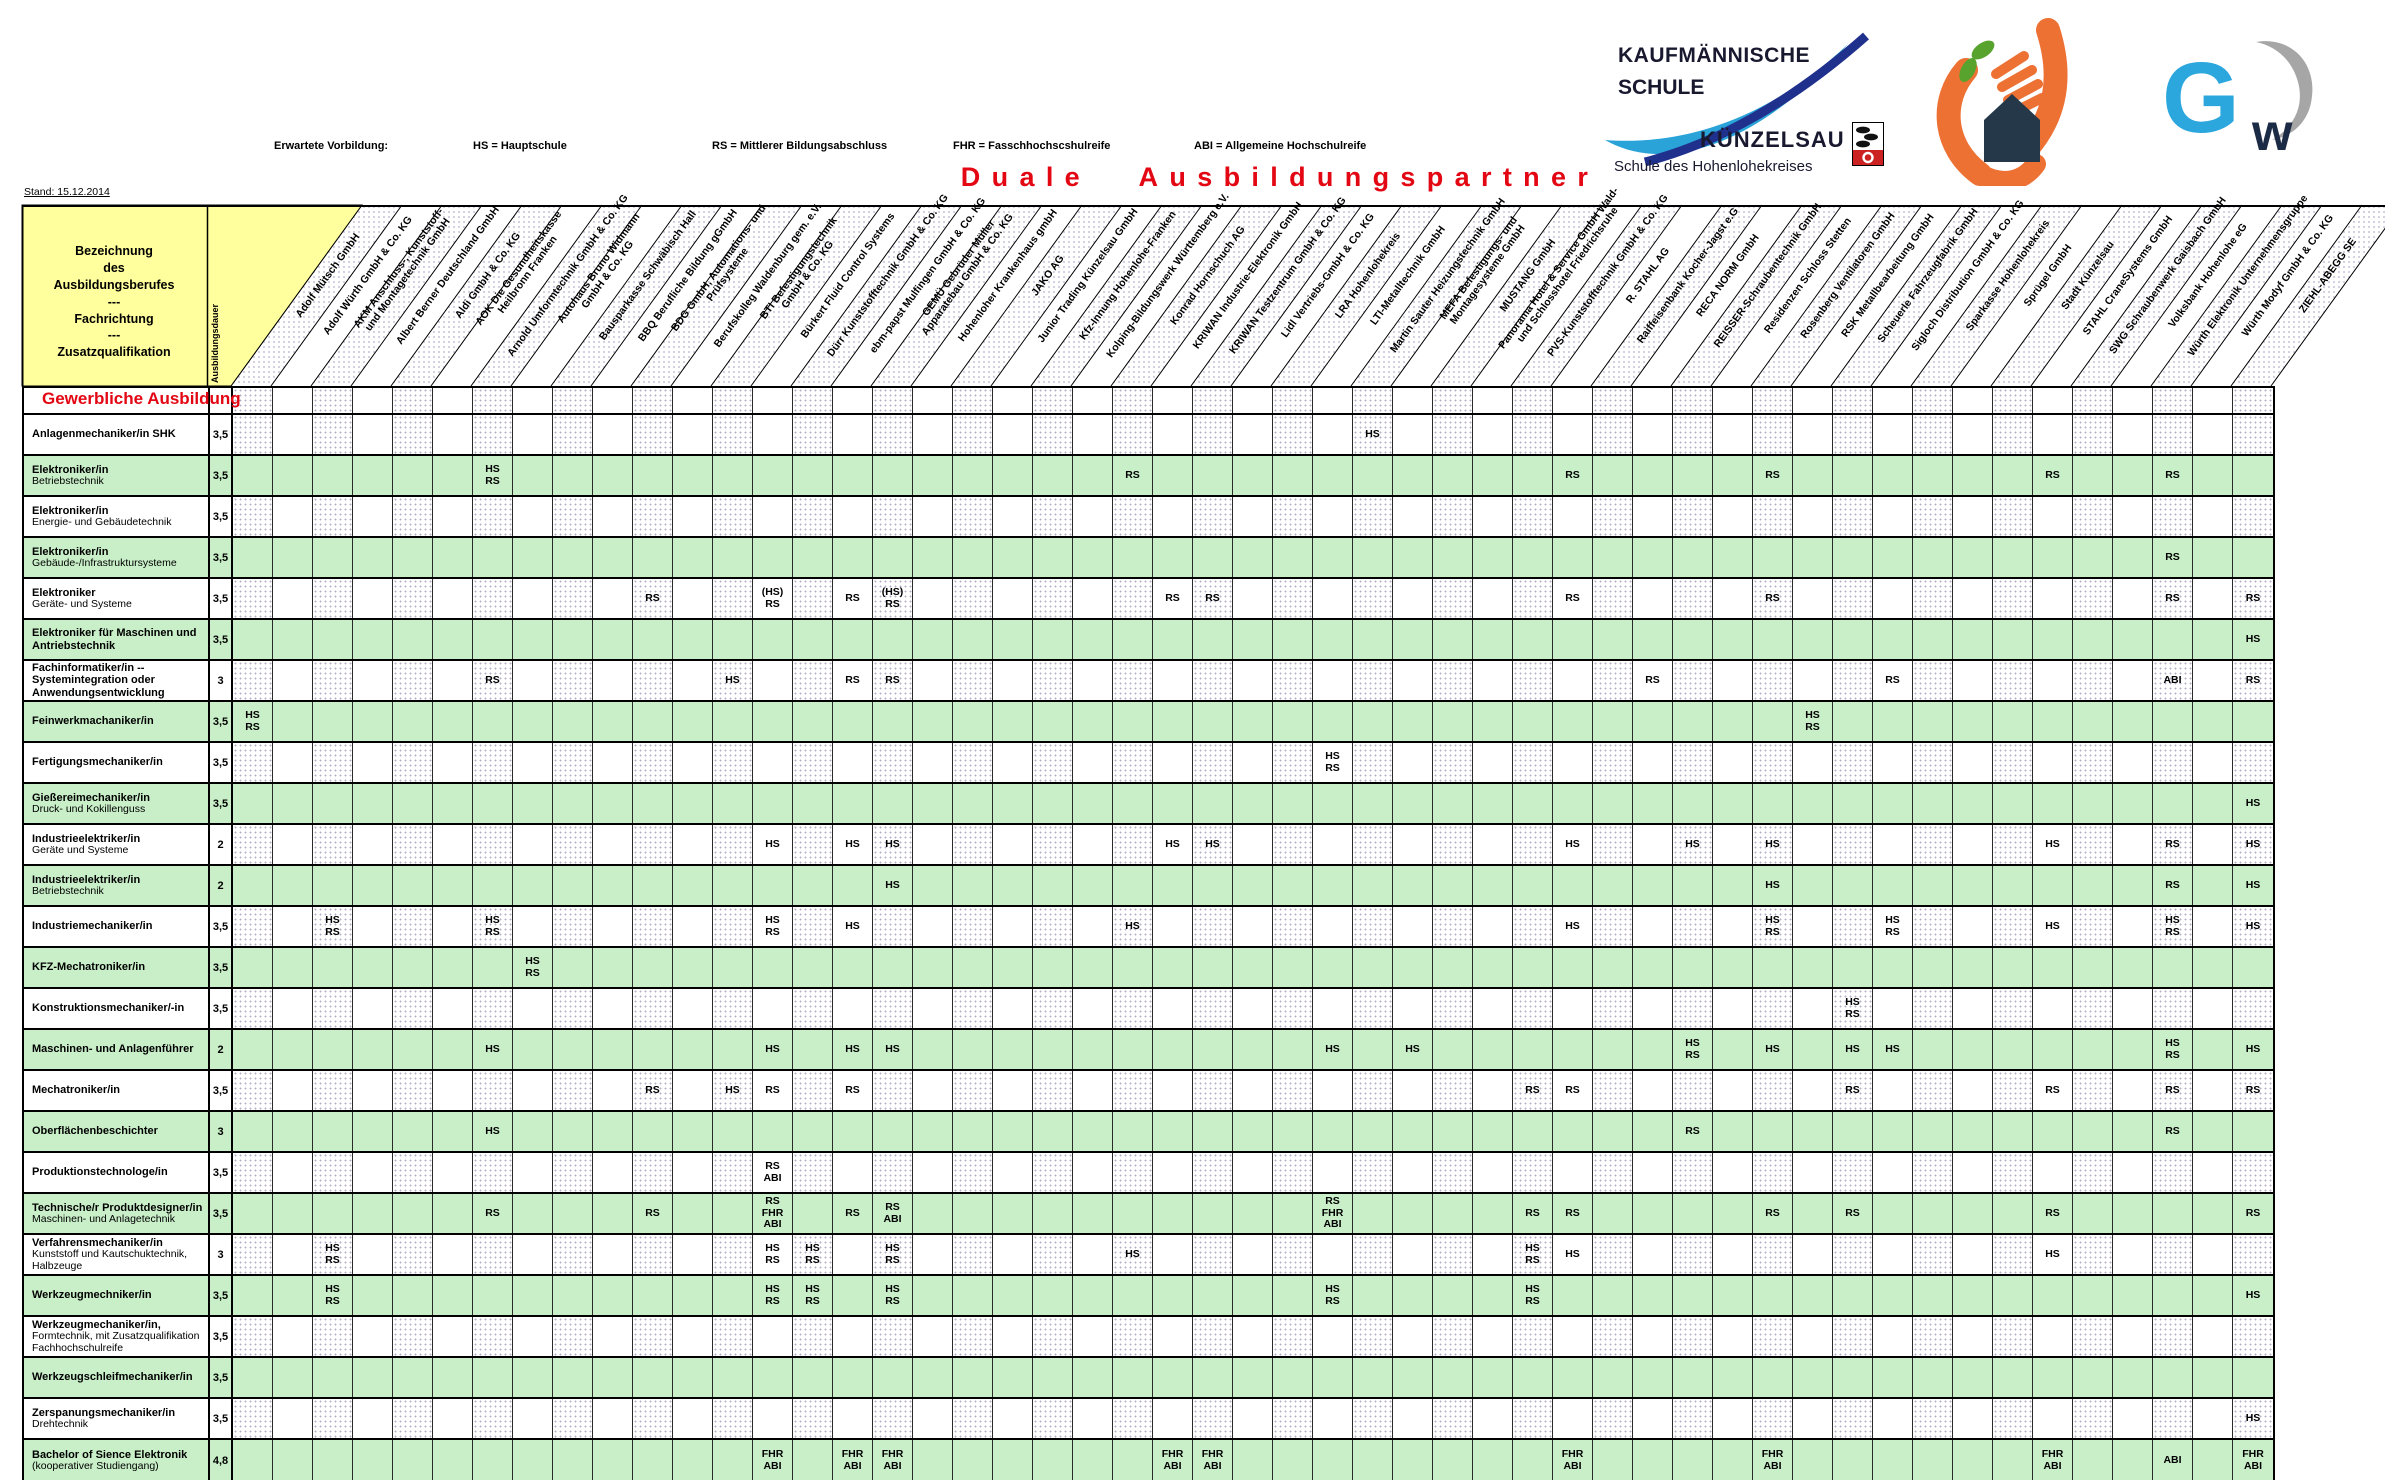 Image resolution: width=2385 pixels, height=1480 pixels. What do you see at coordinates (95, 1131) in the screenshot?
I see `occupation-title: Oberflächenbeschichter` at bounding box center [95, 1131].